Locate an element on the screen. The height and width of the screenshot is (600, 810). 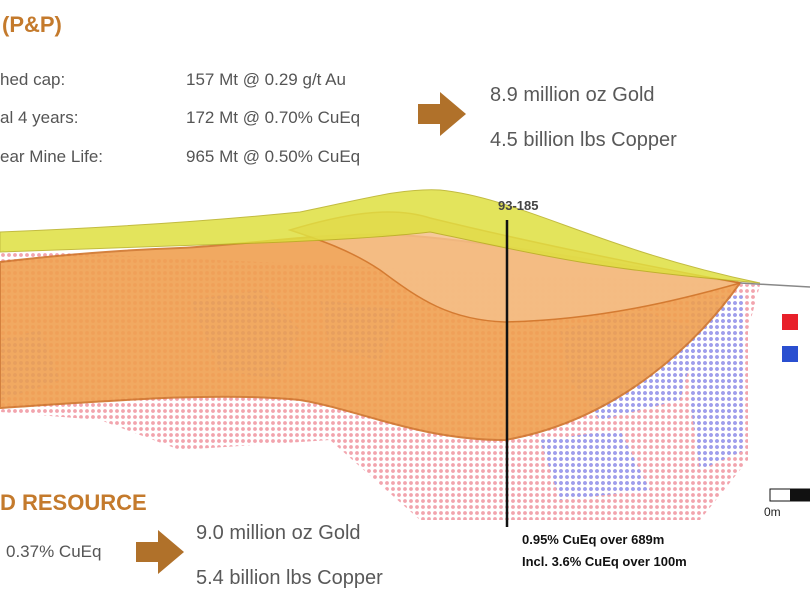
topography is located at coordinates (774, 285).